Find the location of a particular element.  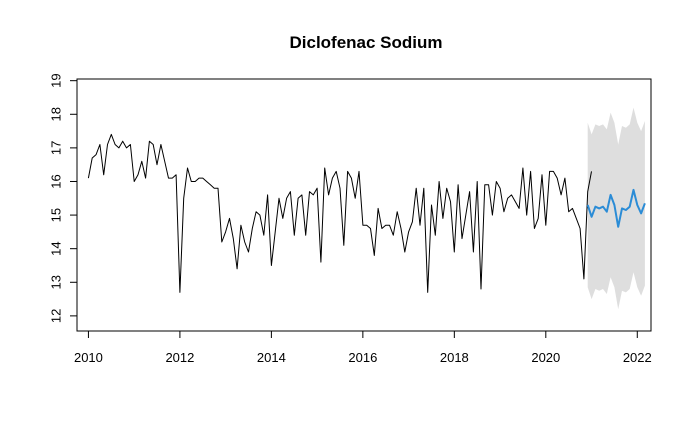

x-tick-label: 2018 is located at coordinates (454, 357).